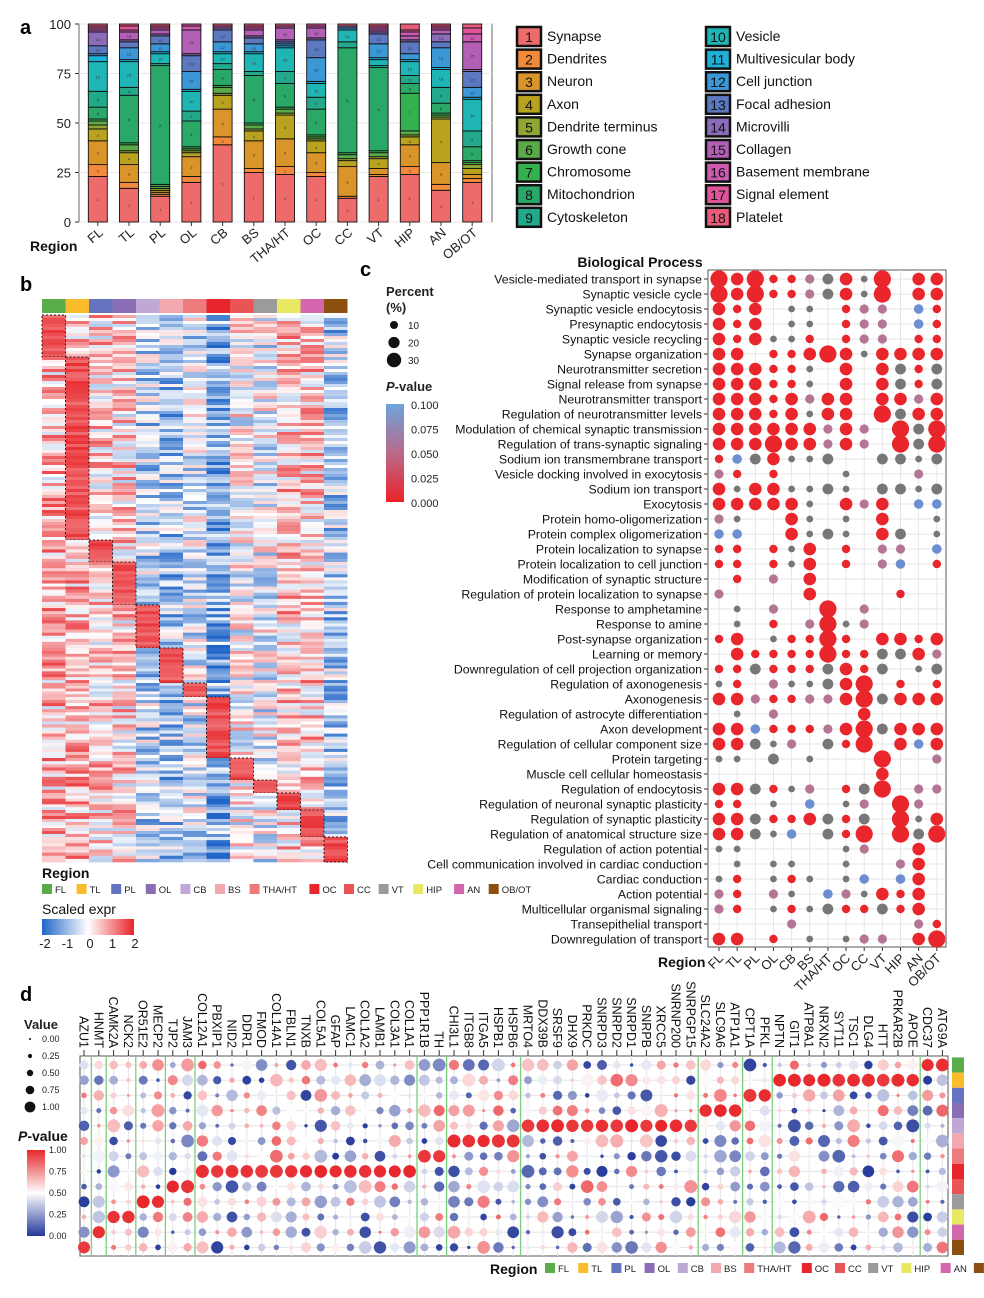  Describe the element at coordinates (718, 217) in the screenshot. I see `legend-swatch` at that location.